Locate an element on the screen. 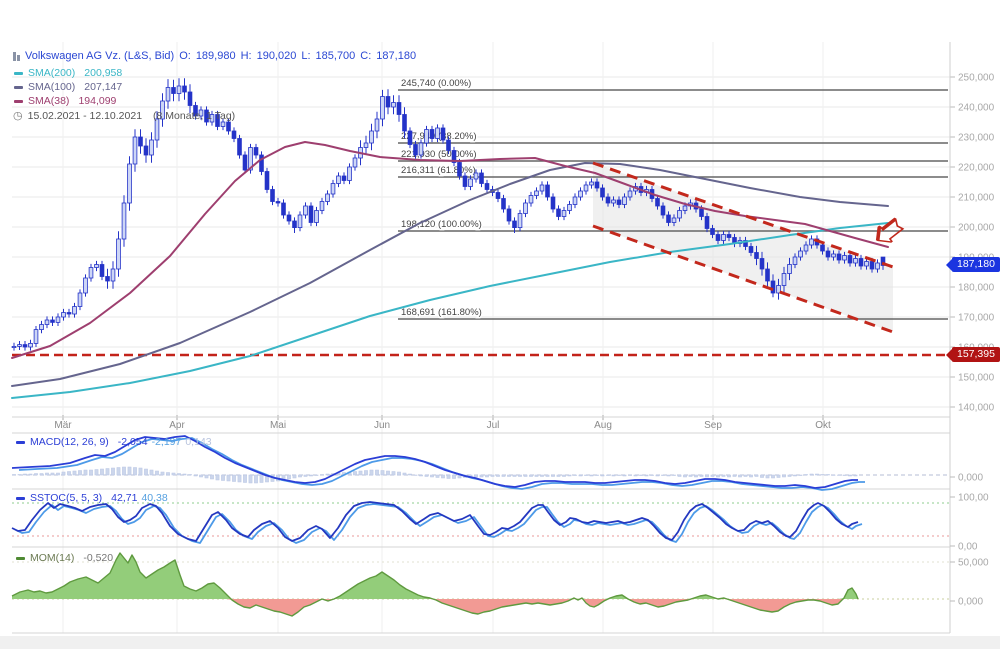 Image resolution: width=1000 pixels, height=649 pixels. legend-mom: MOM(14) -0,520 is located at coordinates (64, 558).